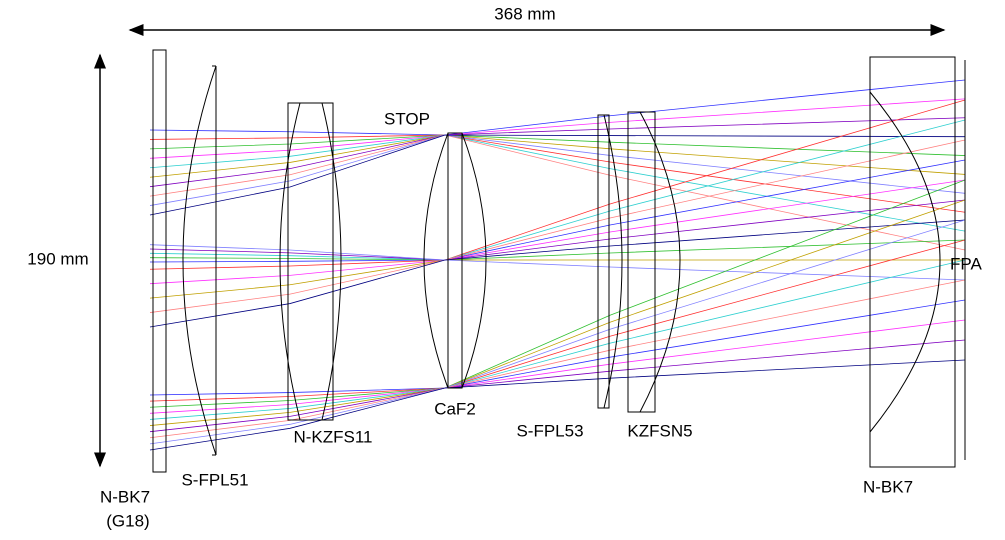  What do you see at coordinates (57, 258) in the screenshot?
I see `height-label: 190 mm` at bounding box center [57, 258].